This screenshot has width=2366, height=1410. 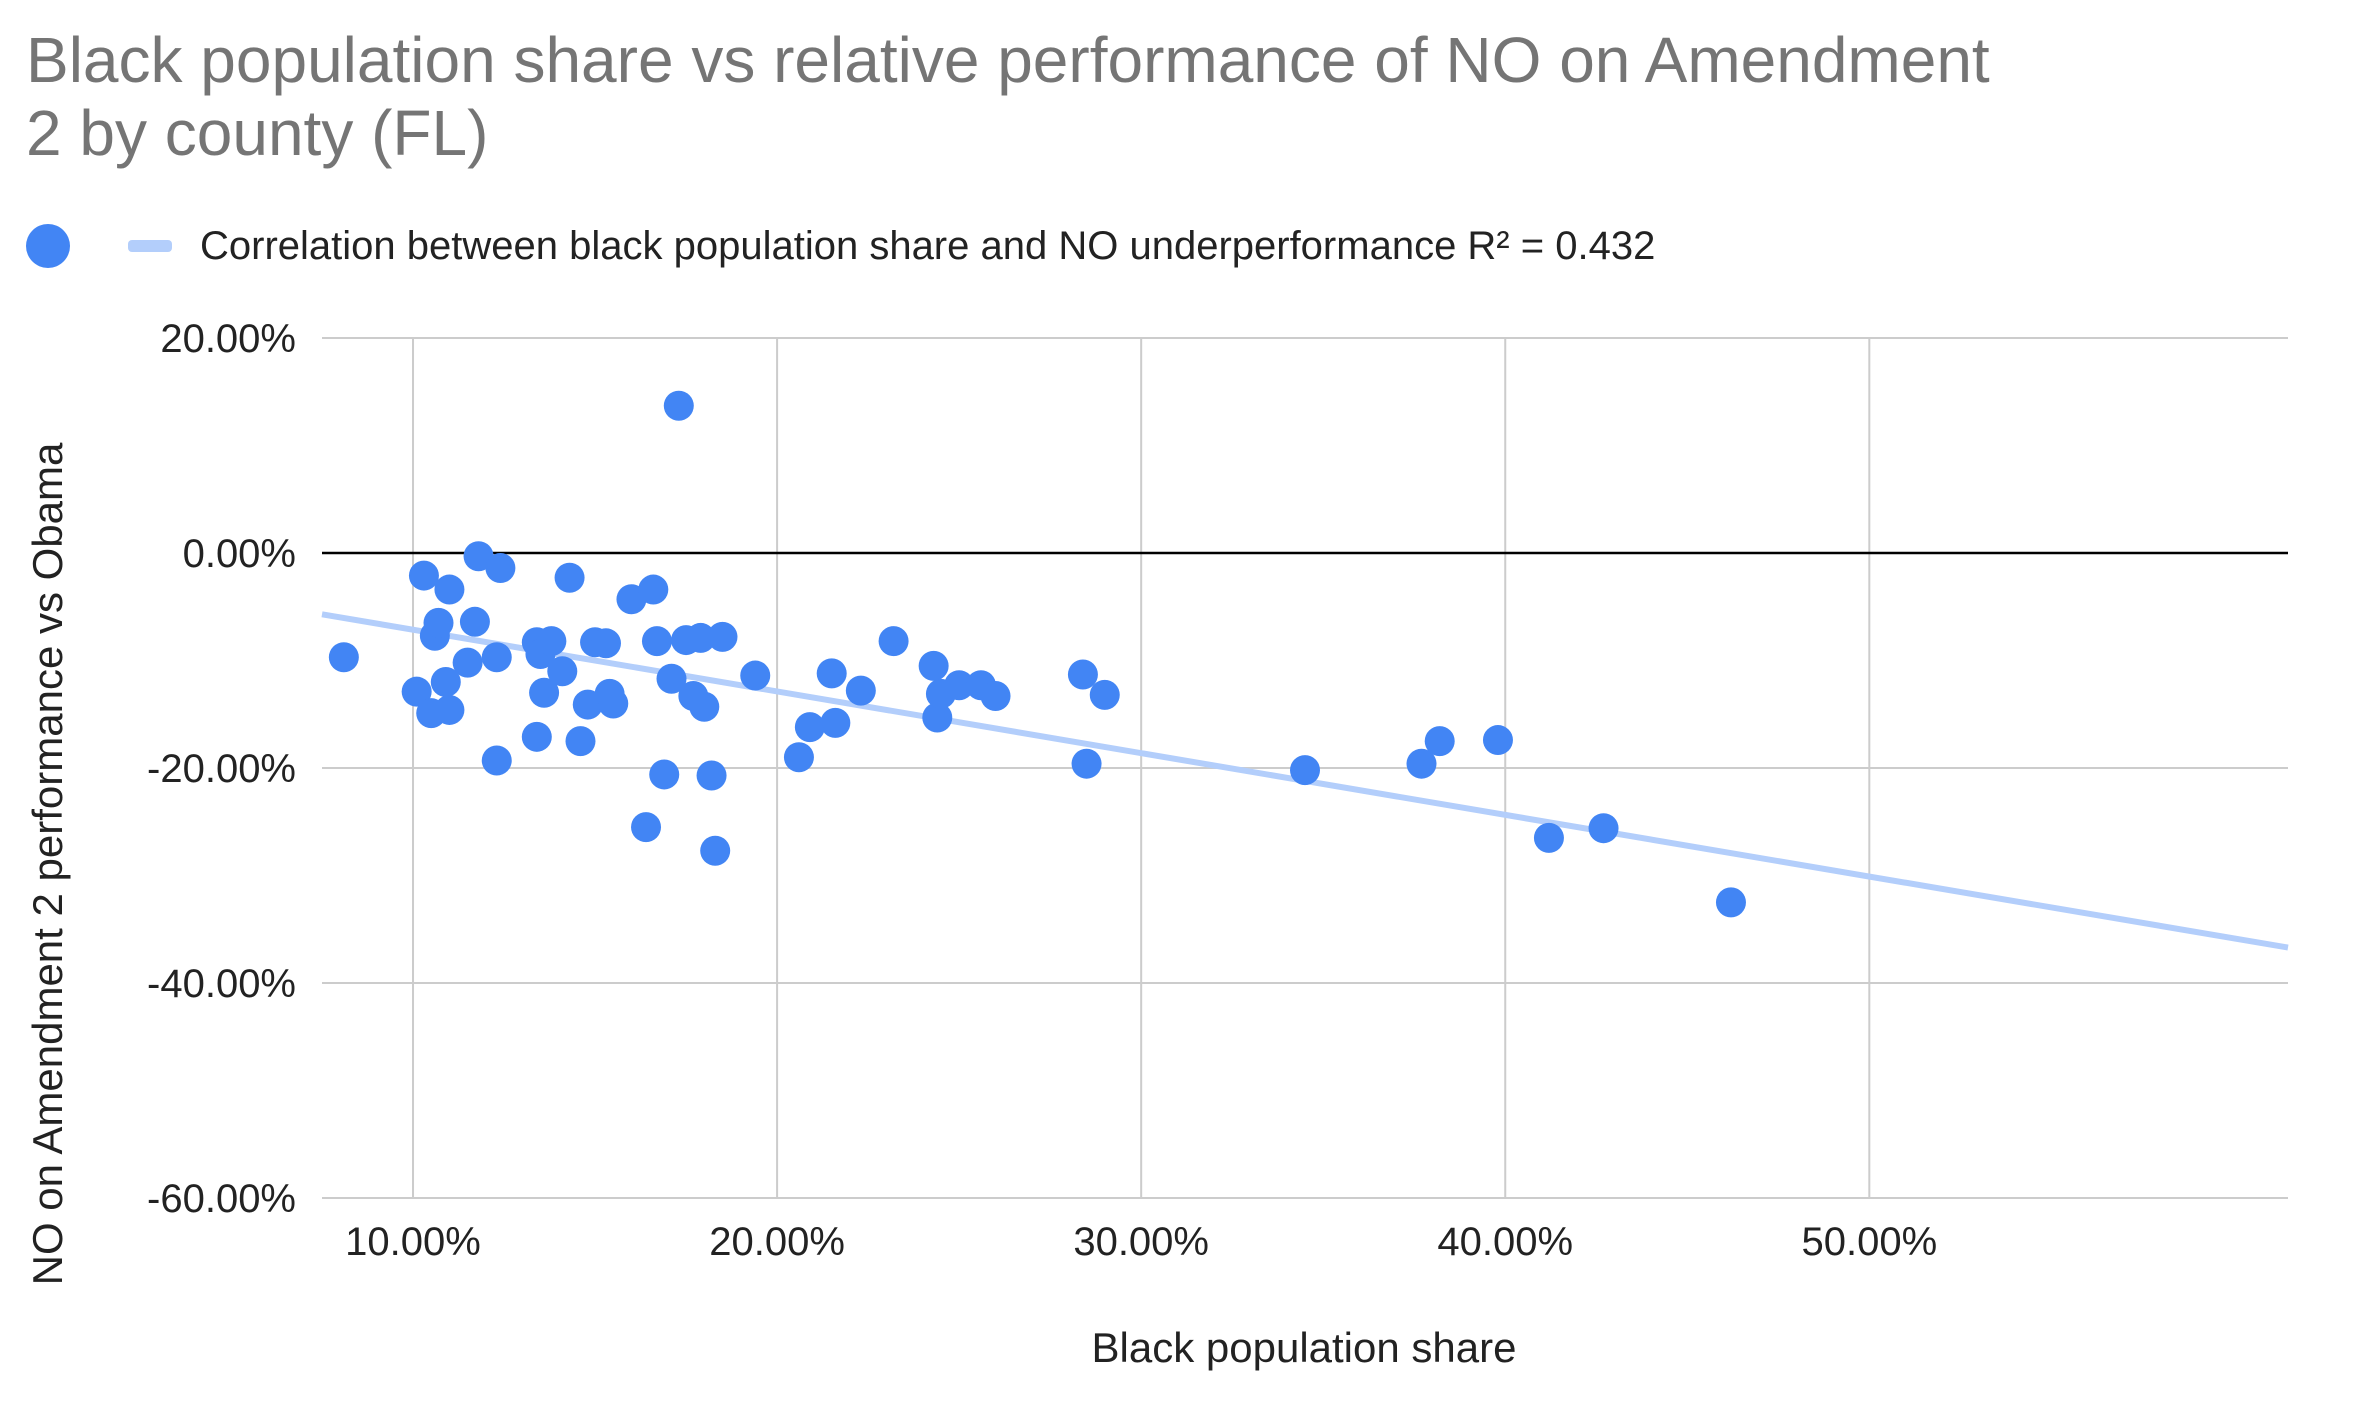 I want to click on x-axis-tick-labels: 10.00% 20.00% 30.00% 40.00% 50.00%, so click(x=1141, y=1242).